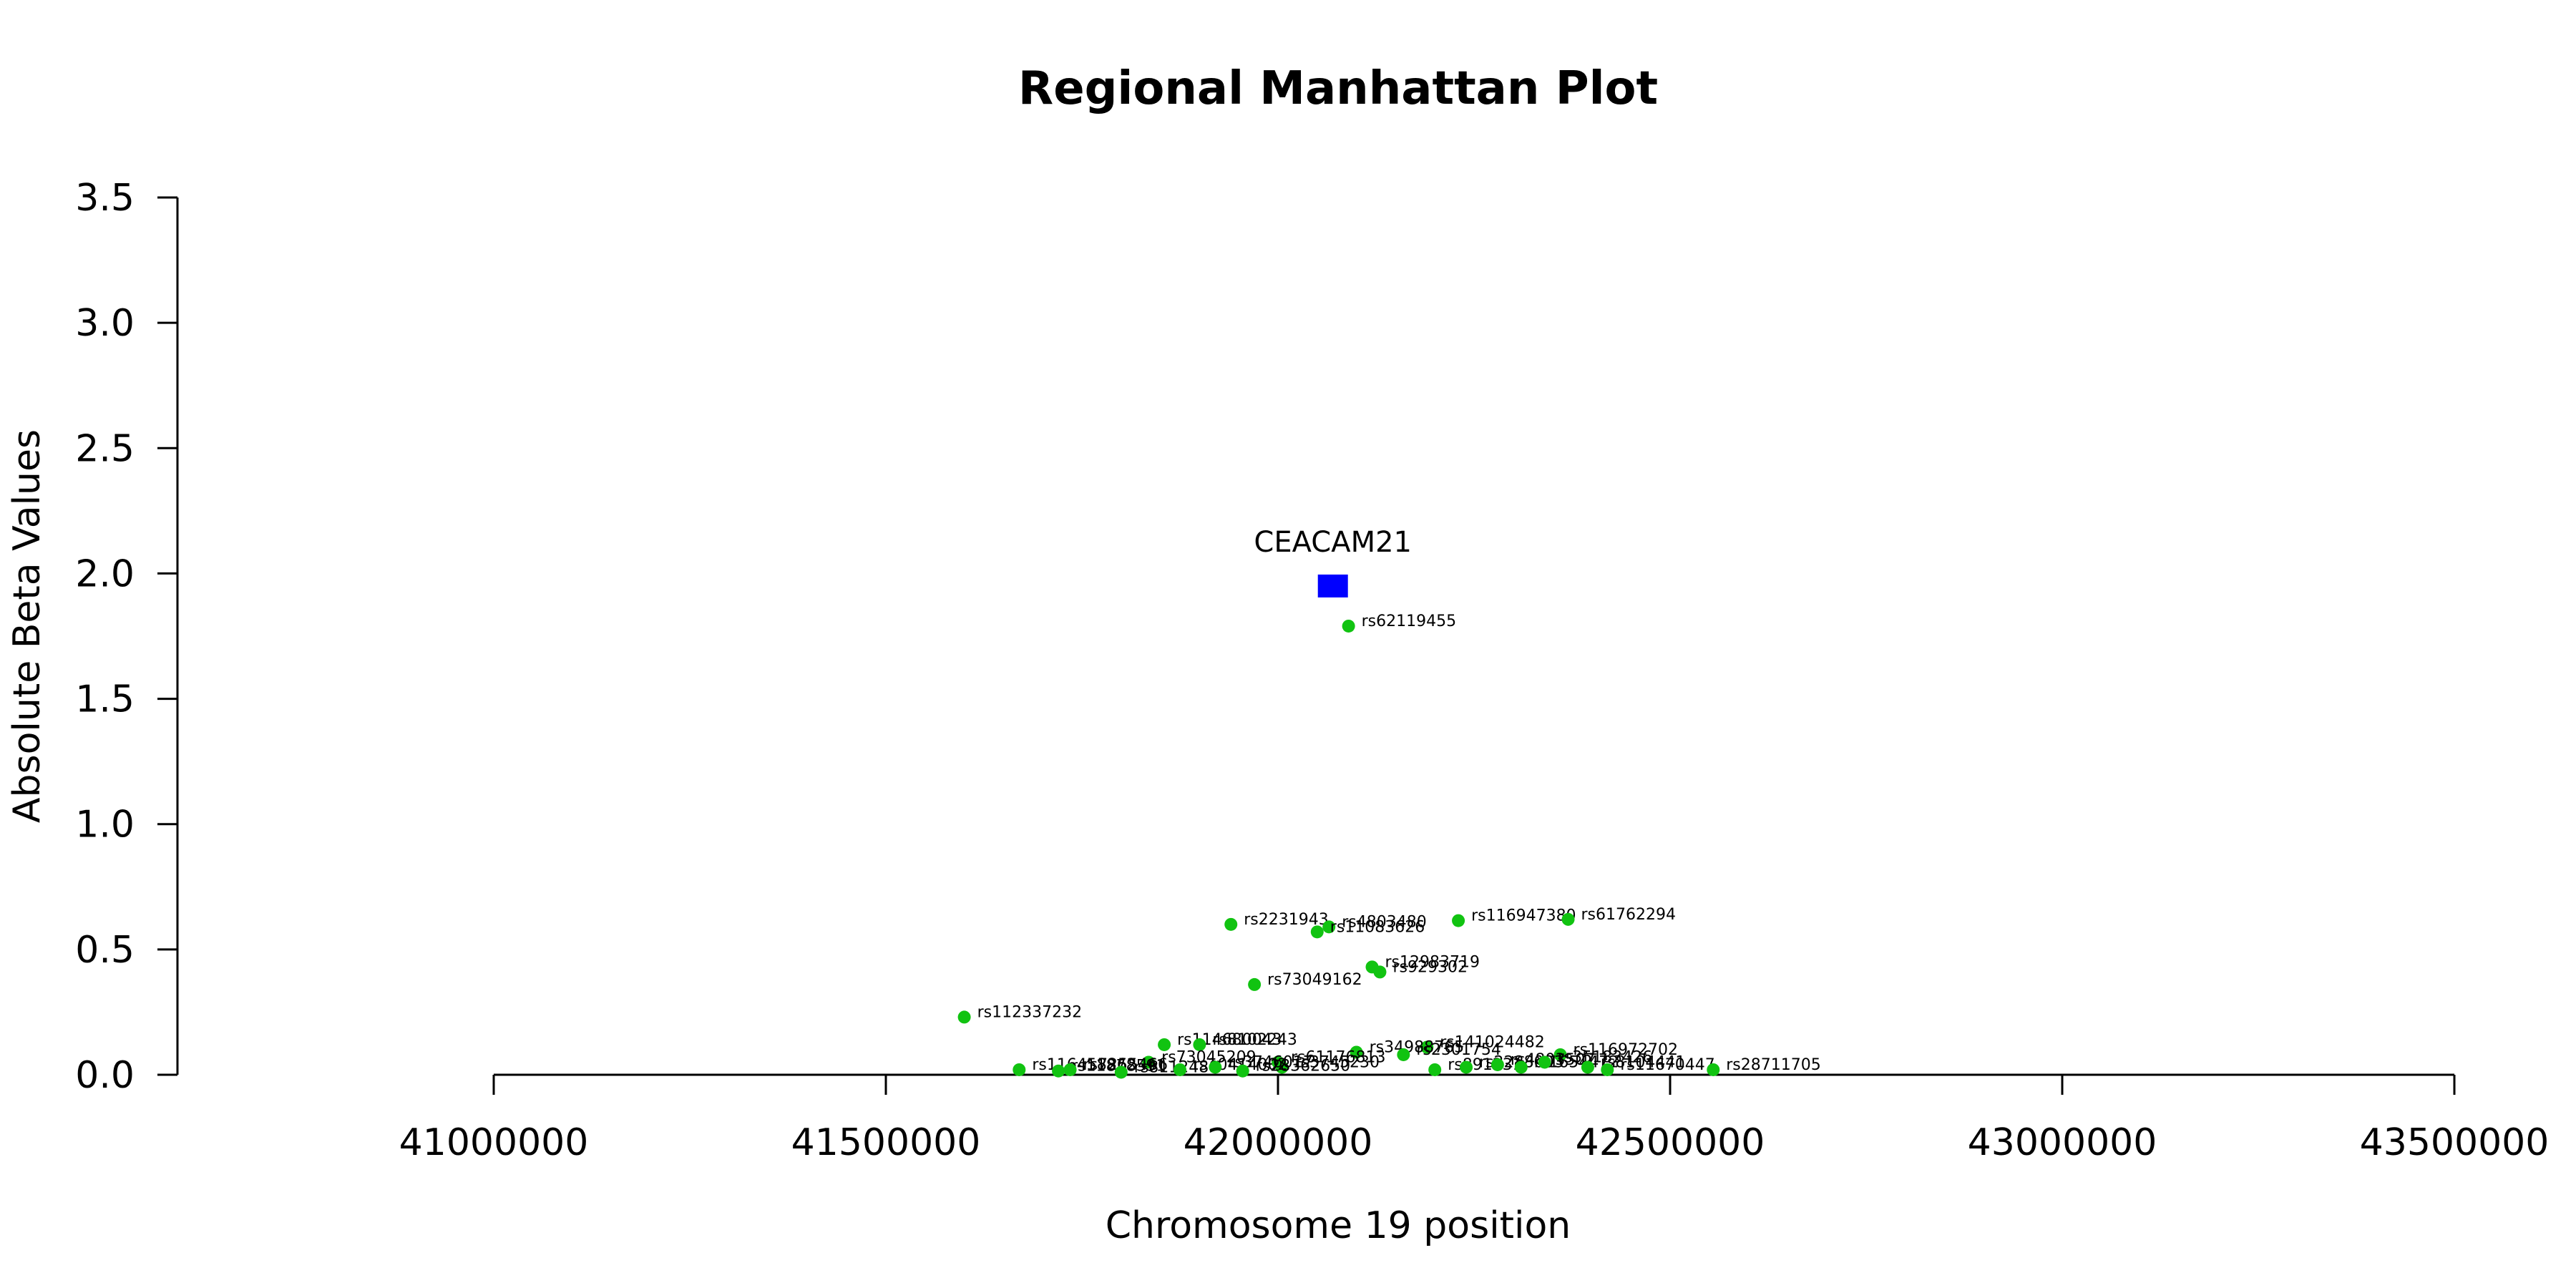 The image size is (2576, 1288). Describe the element at coordinates (1384, 922) in the screenshot. I see `snp-label: rs4803480` at that location.